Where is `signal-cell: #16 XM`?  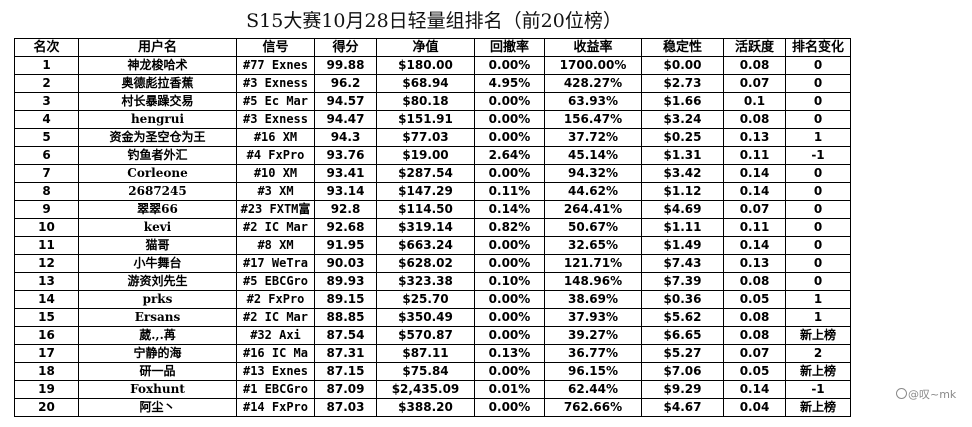
signal-cell: #16 XM is located at coordinates (275, 137).